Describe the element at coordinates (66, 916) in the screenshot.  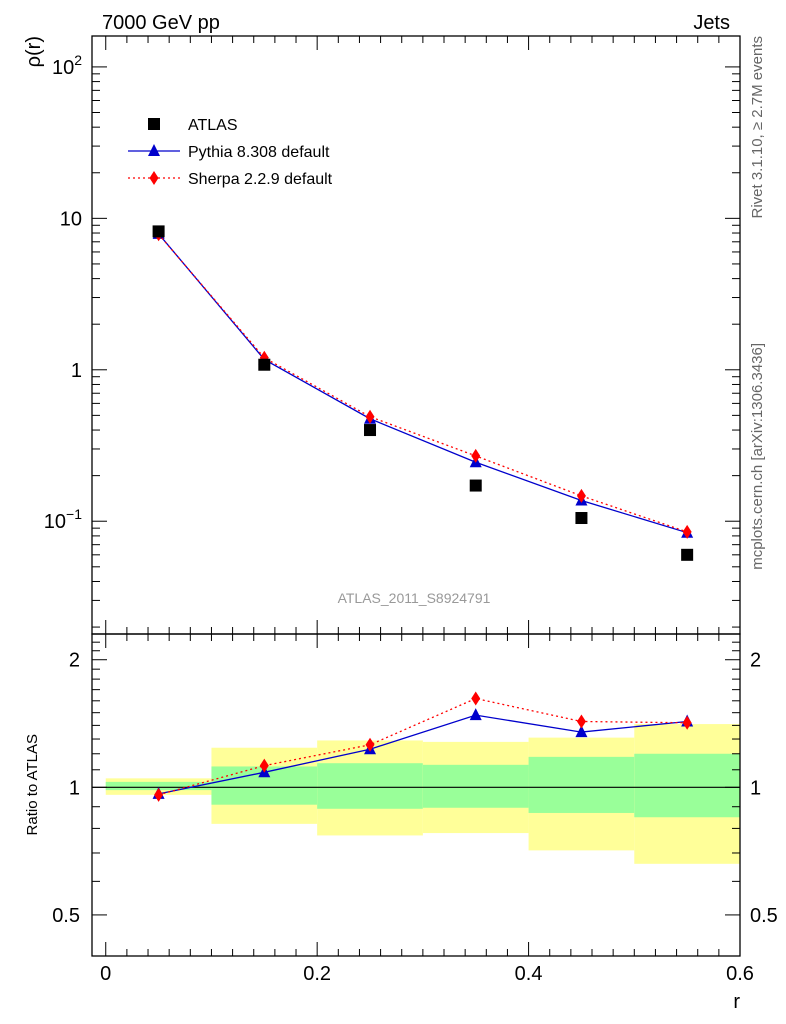
I see `ratio-y-tick-label: 0.5` at that location.